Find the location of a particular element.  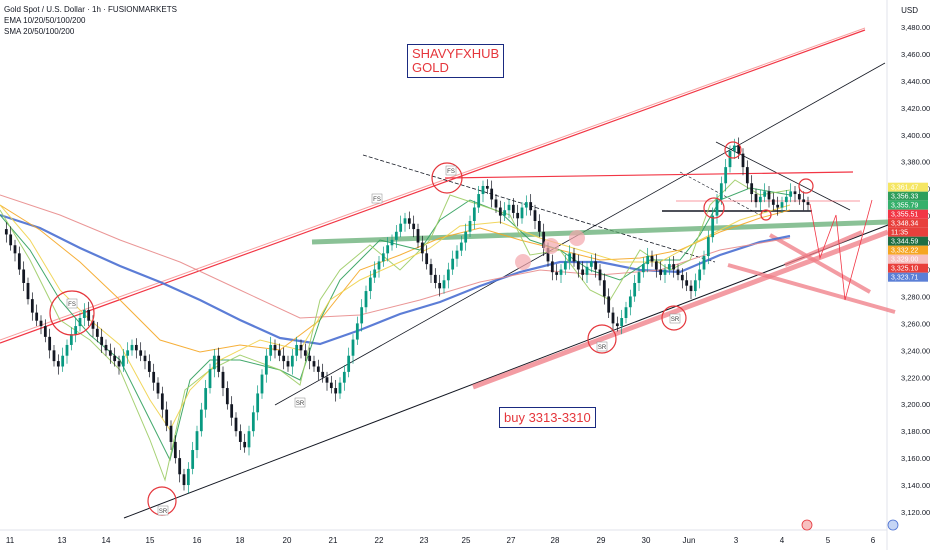

x-tick-label: 30 is located at coordinates (646, 540).